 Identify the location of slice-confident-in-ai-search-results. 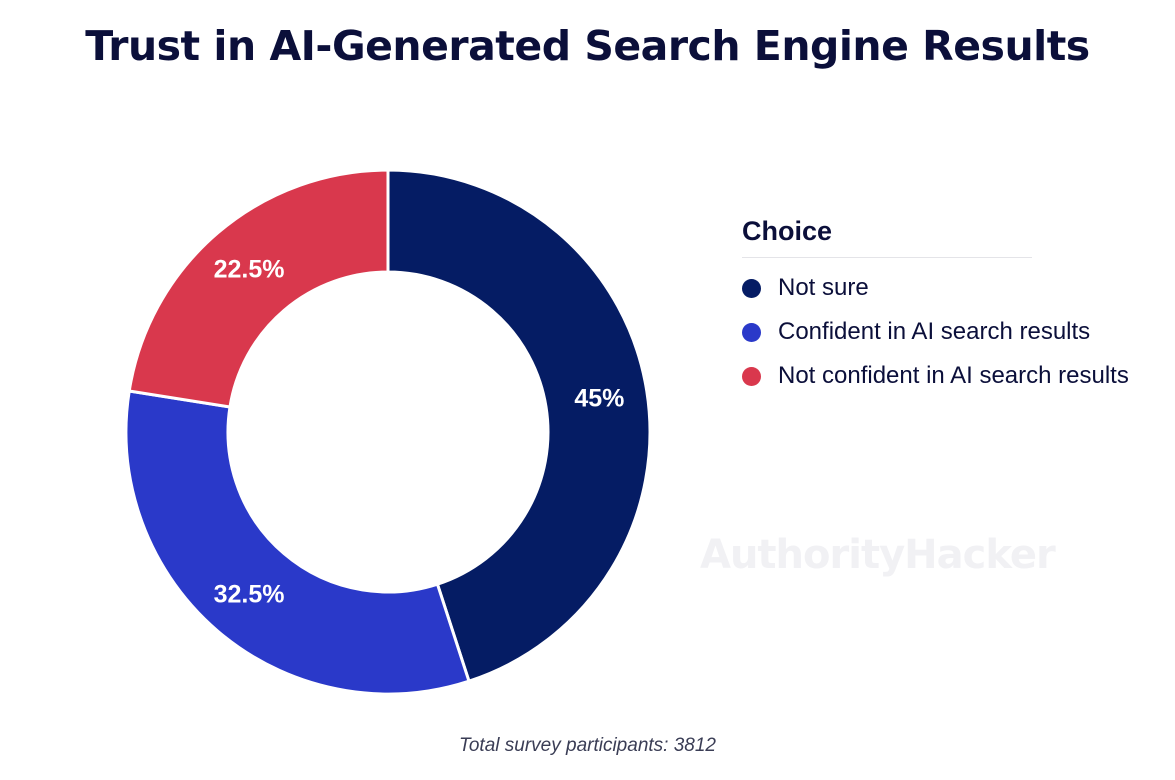
(297, 542).